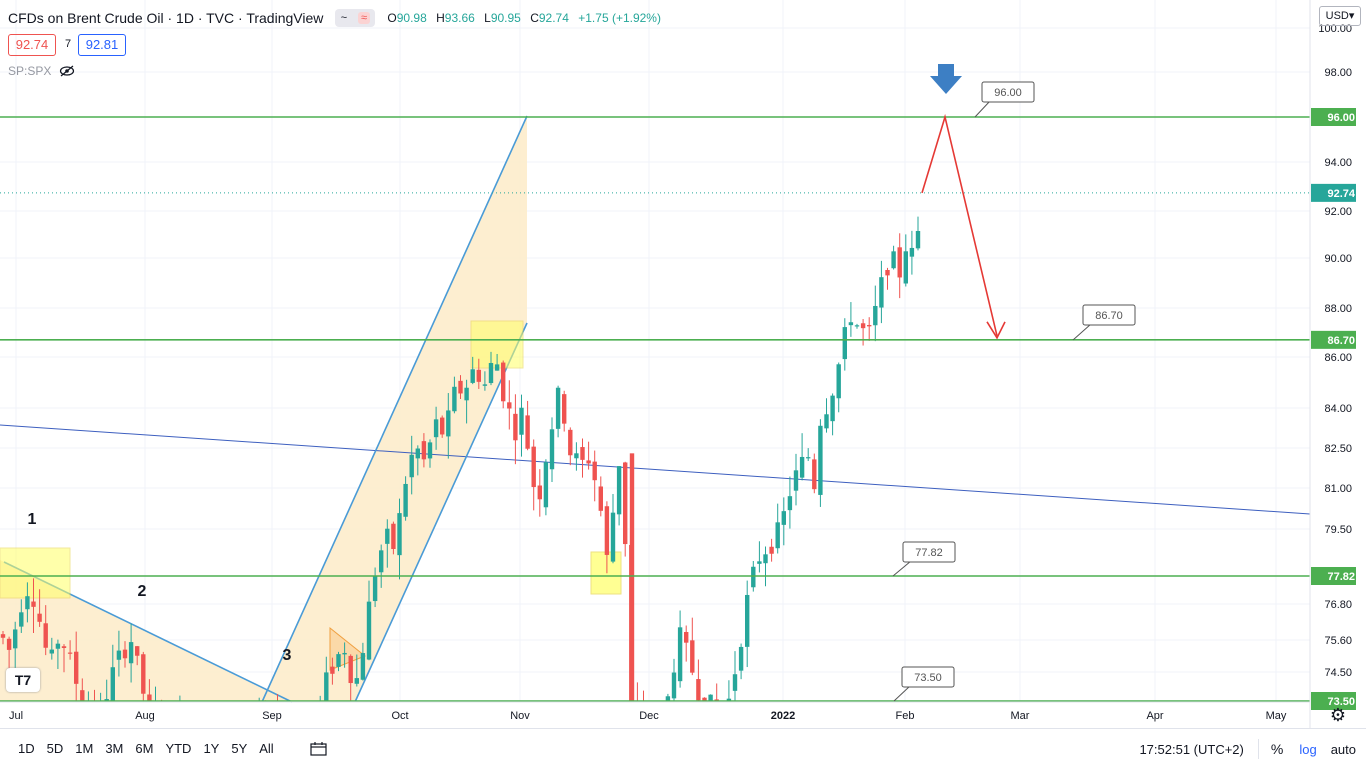  What do you see at coordinates (1191, 749) in the screenshot?
I see `clock-timezone: 17:52:51 (UTC+2)` at bounding box center [1191, 749].